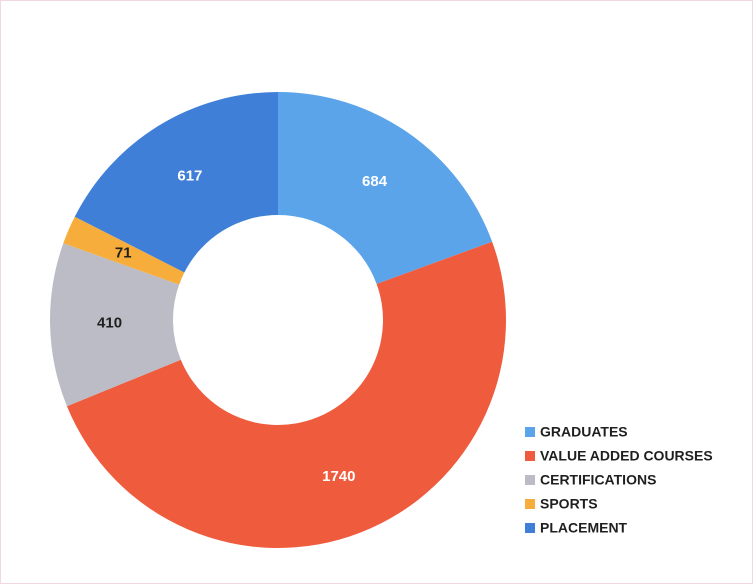  What do you see at coordinates (189, 175) in the screenshot?
I see `slice-label: 617` at bounding box center [189, 175].